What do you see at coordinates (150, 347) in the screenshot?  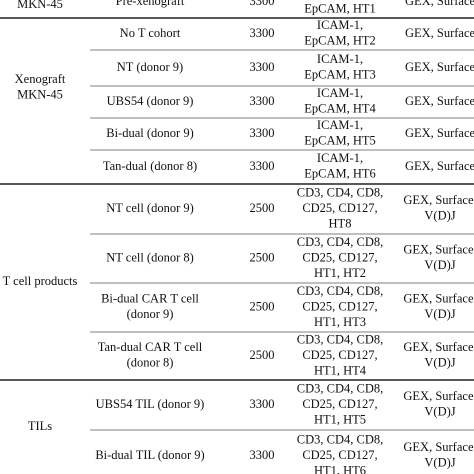 I see `sample-cell: Tan-dual CAR T cell` at bounding box center [150, 347].